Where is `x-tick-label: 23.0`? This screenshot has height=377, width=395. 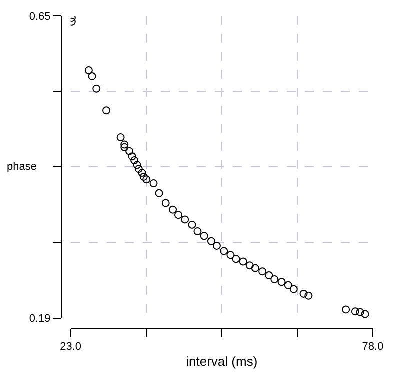 x-tick-label: 23.0 is located at coordinates (71, 347).